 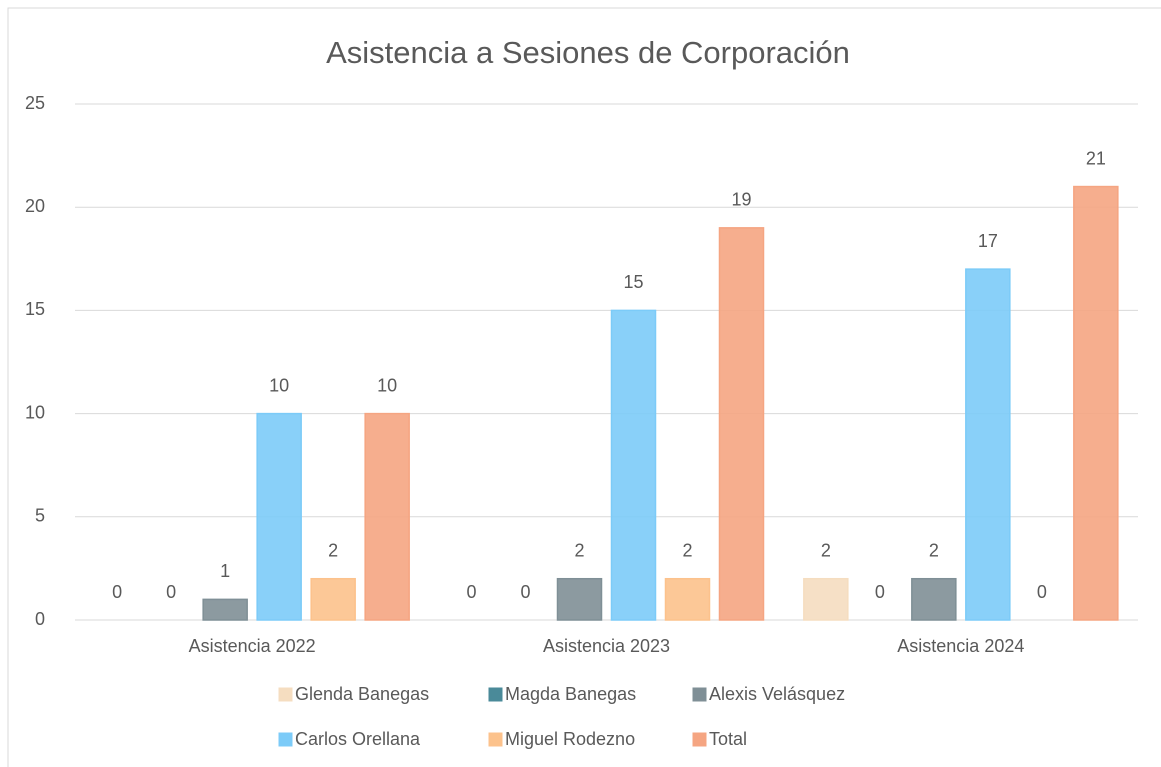 What do you see at coordinates (960, 646) in the screenshot?
I see `x-tick-label: Asistencia 2024` at bounding box center [960, 646].